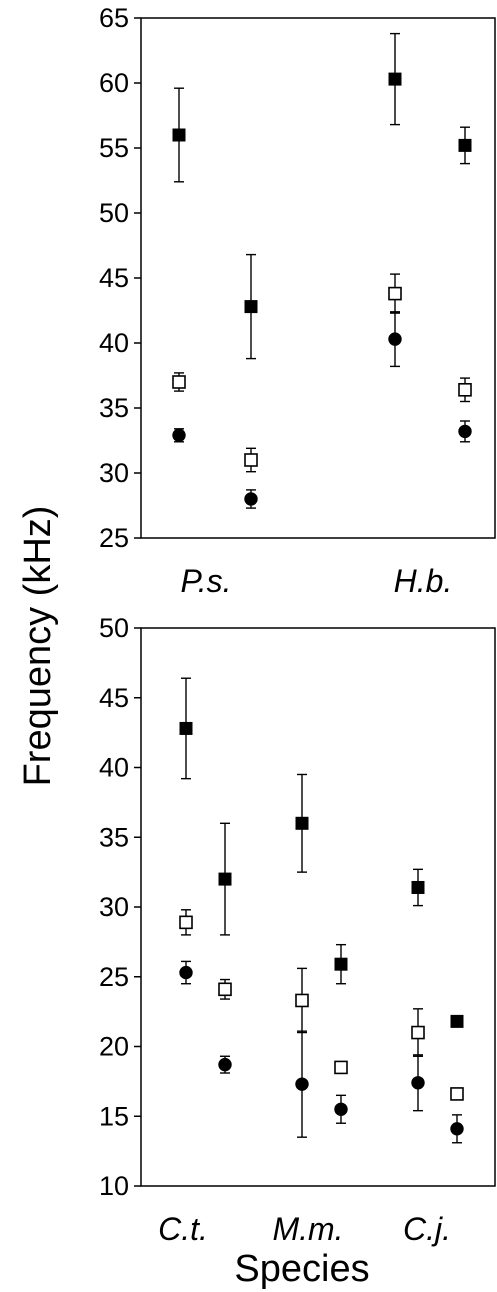 This screenshot has width=497, height=1292. What do you see at coordinates (38, 646) in the screenshot?
I see `y-axis-title: Frequency (kHz)` at bounding box center [38, 646].